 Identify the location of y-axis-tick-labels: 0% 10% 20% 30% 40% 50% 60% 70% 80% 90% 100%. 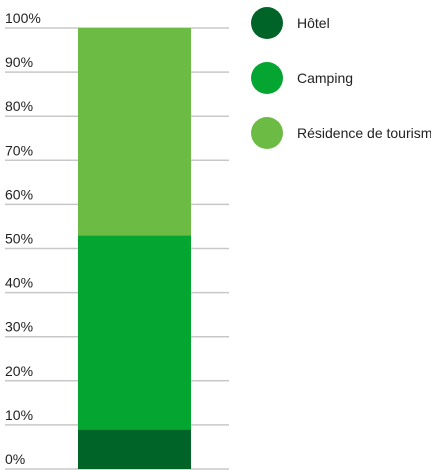
(23, 238).